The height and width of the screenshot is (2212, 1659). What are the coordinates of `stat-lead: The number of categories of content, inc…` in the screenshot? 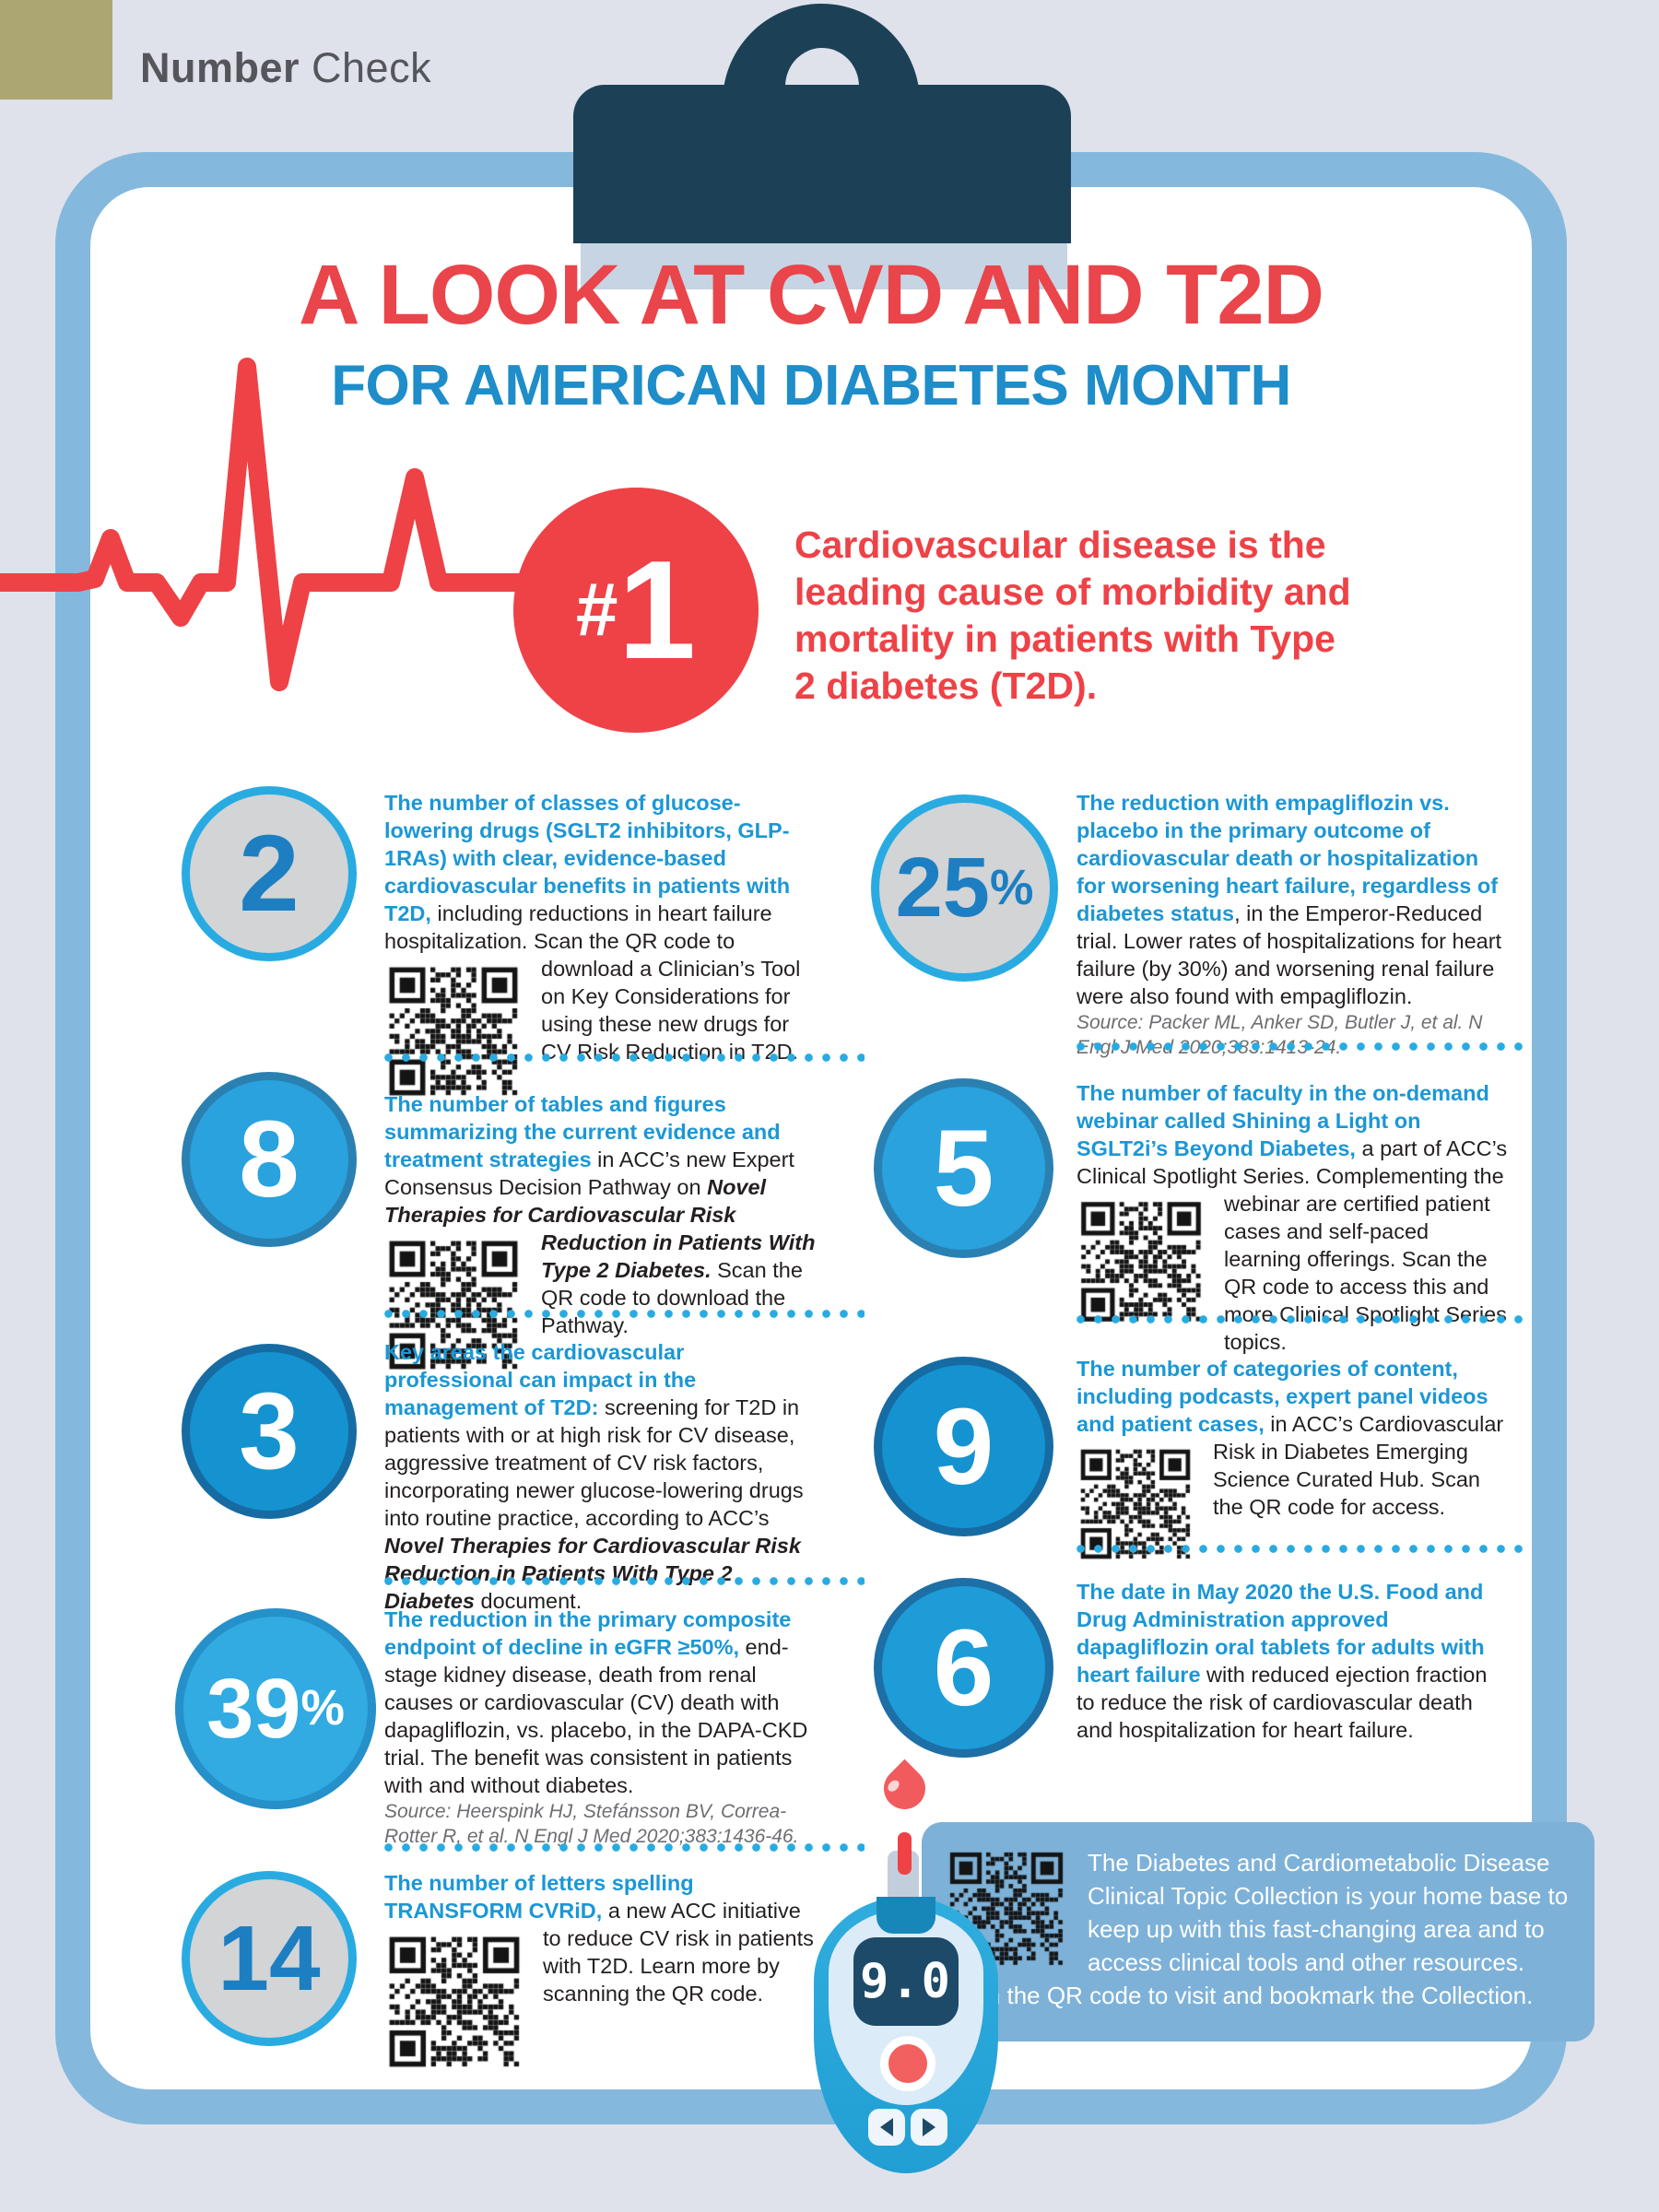 It's located at (1282, 1396).